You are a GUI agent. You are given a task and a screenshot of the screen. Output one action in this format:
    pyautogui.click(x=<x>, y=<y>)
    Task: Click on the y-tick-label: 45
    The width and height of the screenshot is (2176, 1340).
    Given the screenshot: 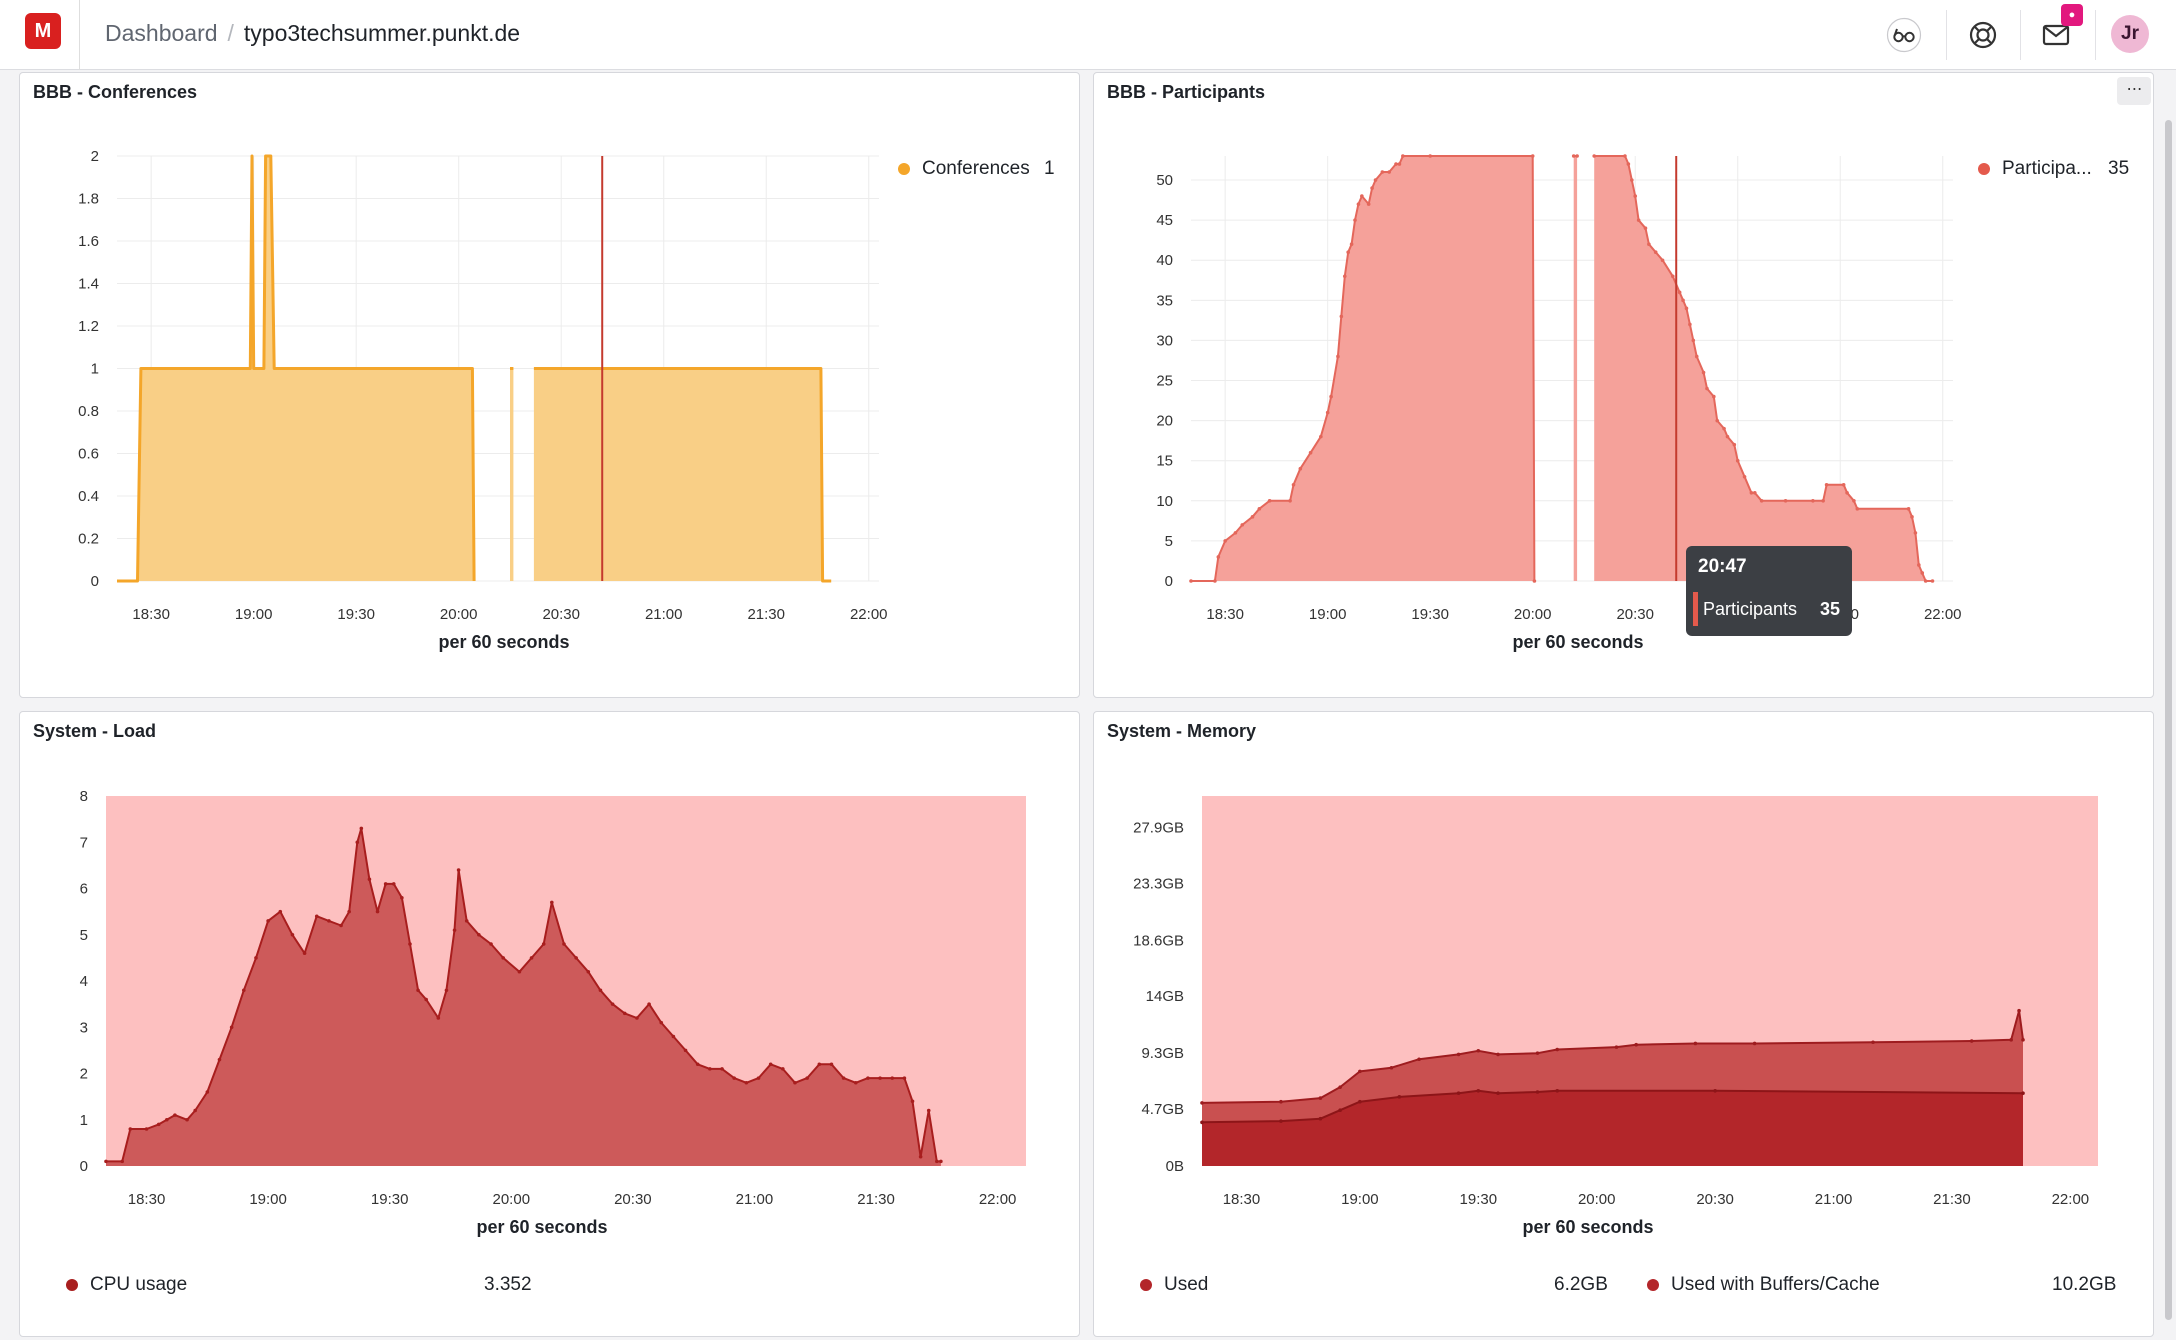 What is the action you would take?
    pyautogui.click(x=1164, y=220)
    